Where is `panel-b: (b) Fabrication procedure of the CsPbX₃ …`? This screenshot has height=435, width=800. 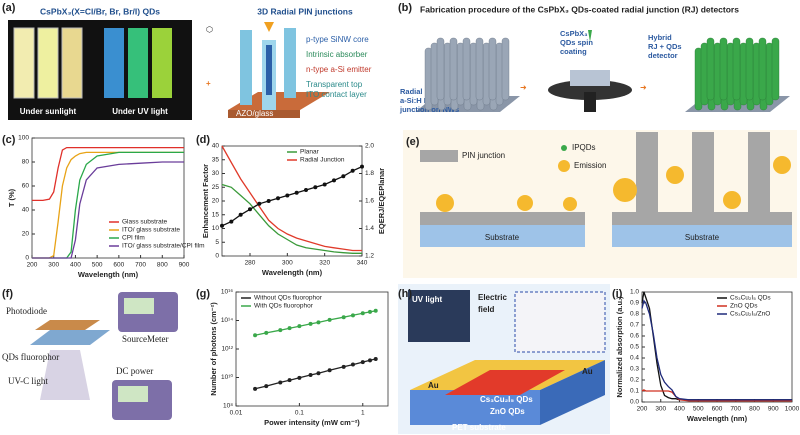 panel-b: (b) Fabrication procedure of the CsPbX₃ … is located at coordinates (594, 58).